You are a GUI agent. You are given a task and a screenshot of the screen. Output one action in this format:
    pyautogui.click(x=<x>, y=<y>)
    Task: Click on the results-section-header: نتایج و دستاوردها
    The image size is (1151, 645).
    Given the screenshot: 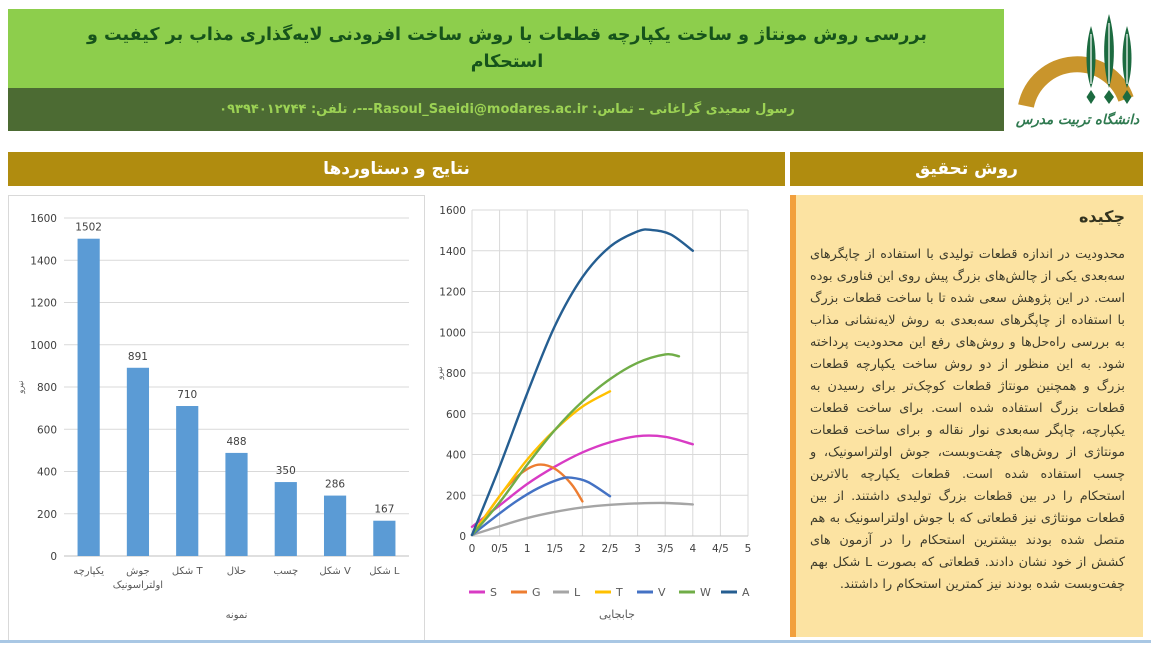 What is the action you would take?
    pyautogui.click(x=396, y=169)
    